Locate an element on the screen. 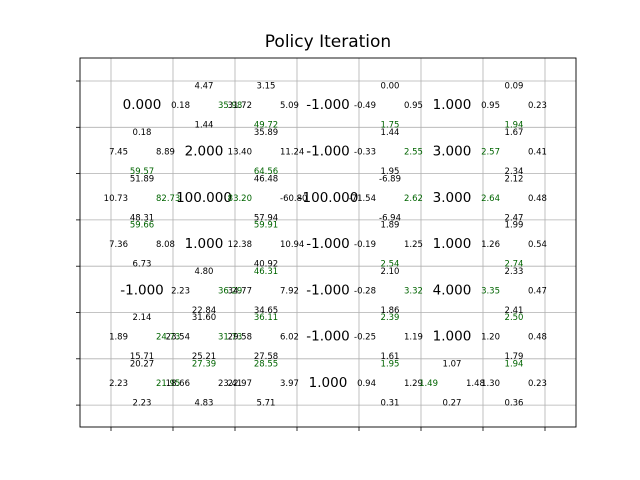  q-value-up-label: 46.48 is located at coordinates (266, 179).